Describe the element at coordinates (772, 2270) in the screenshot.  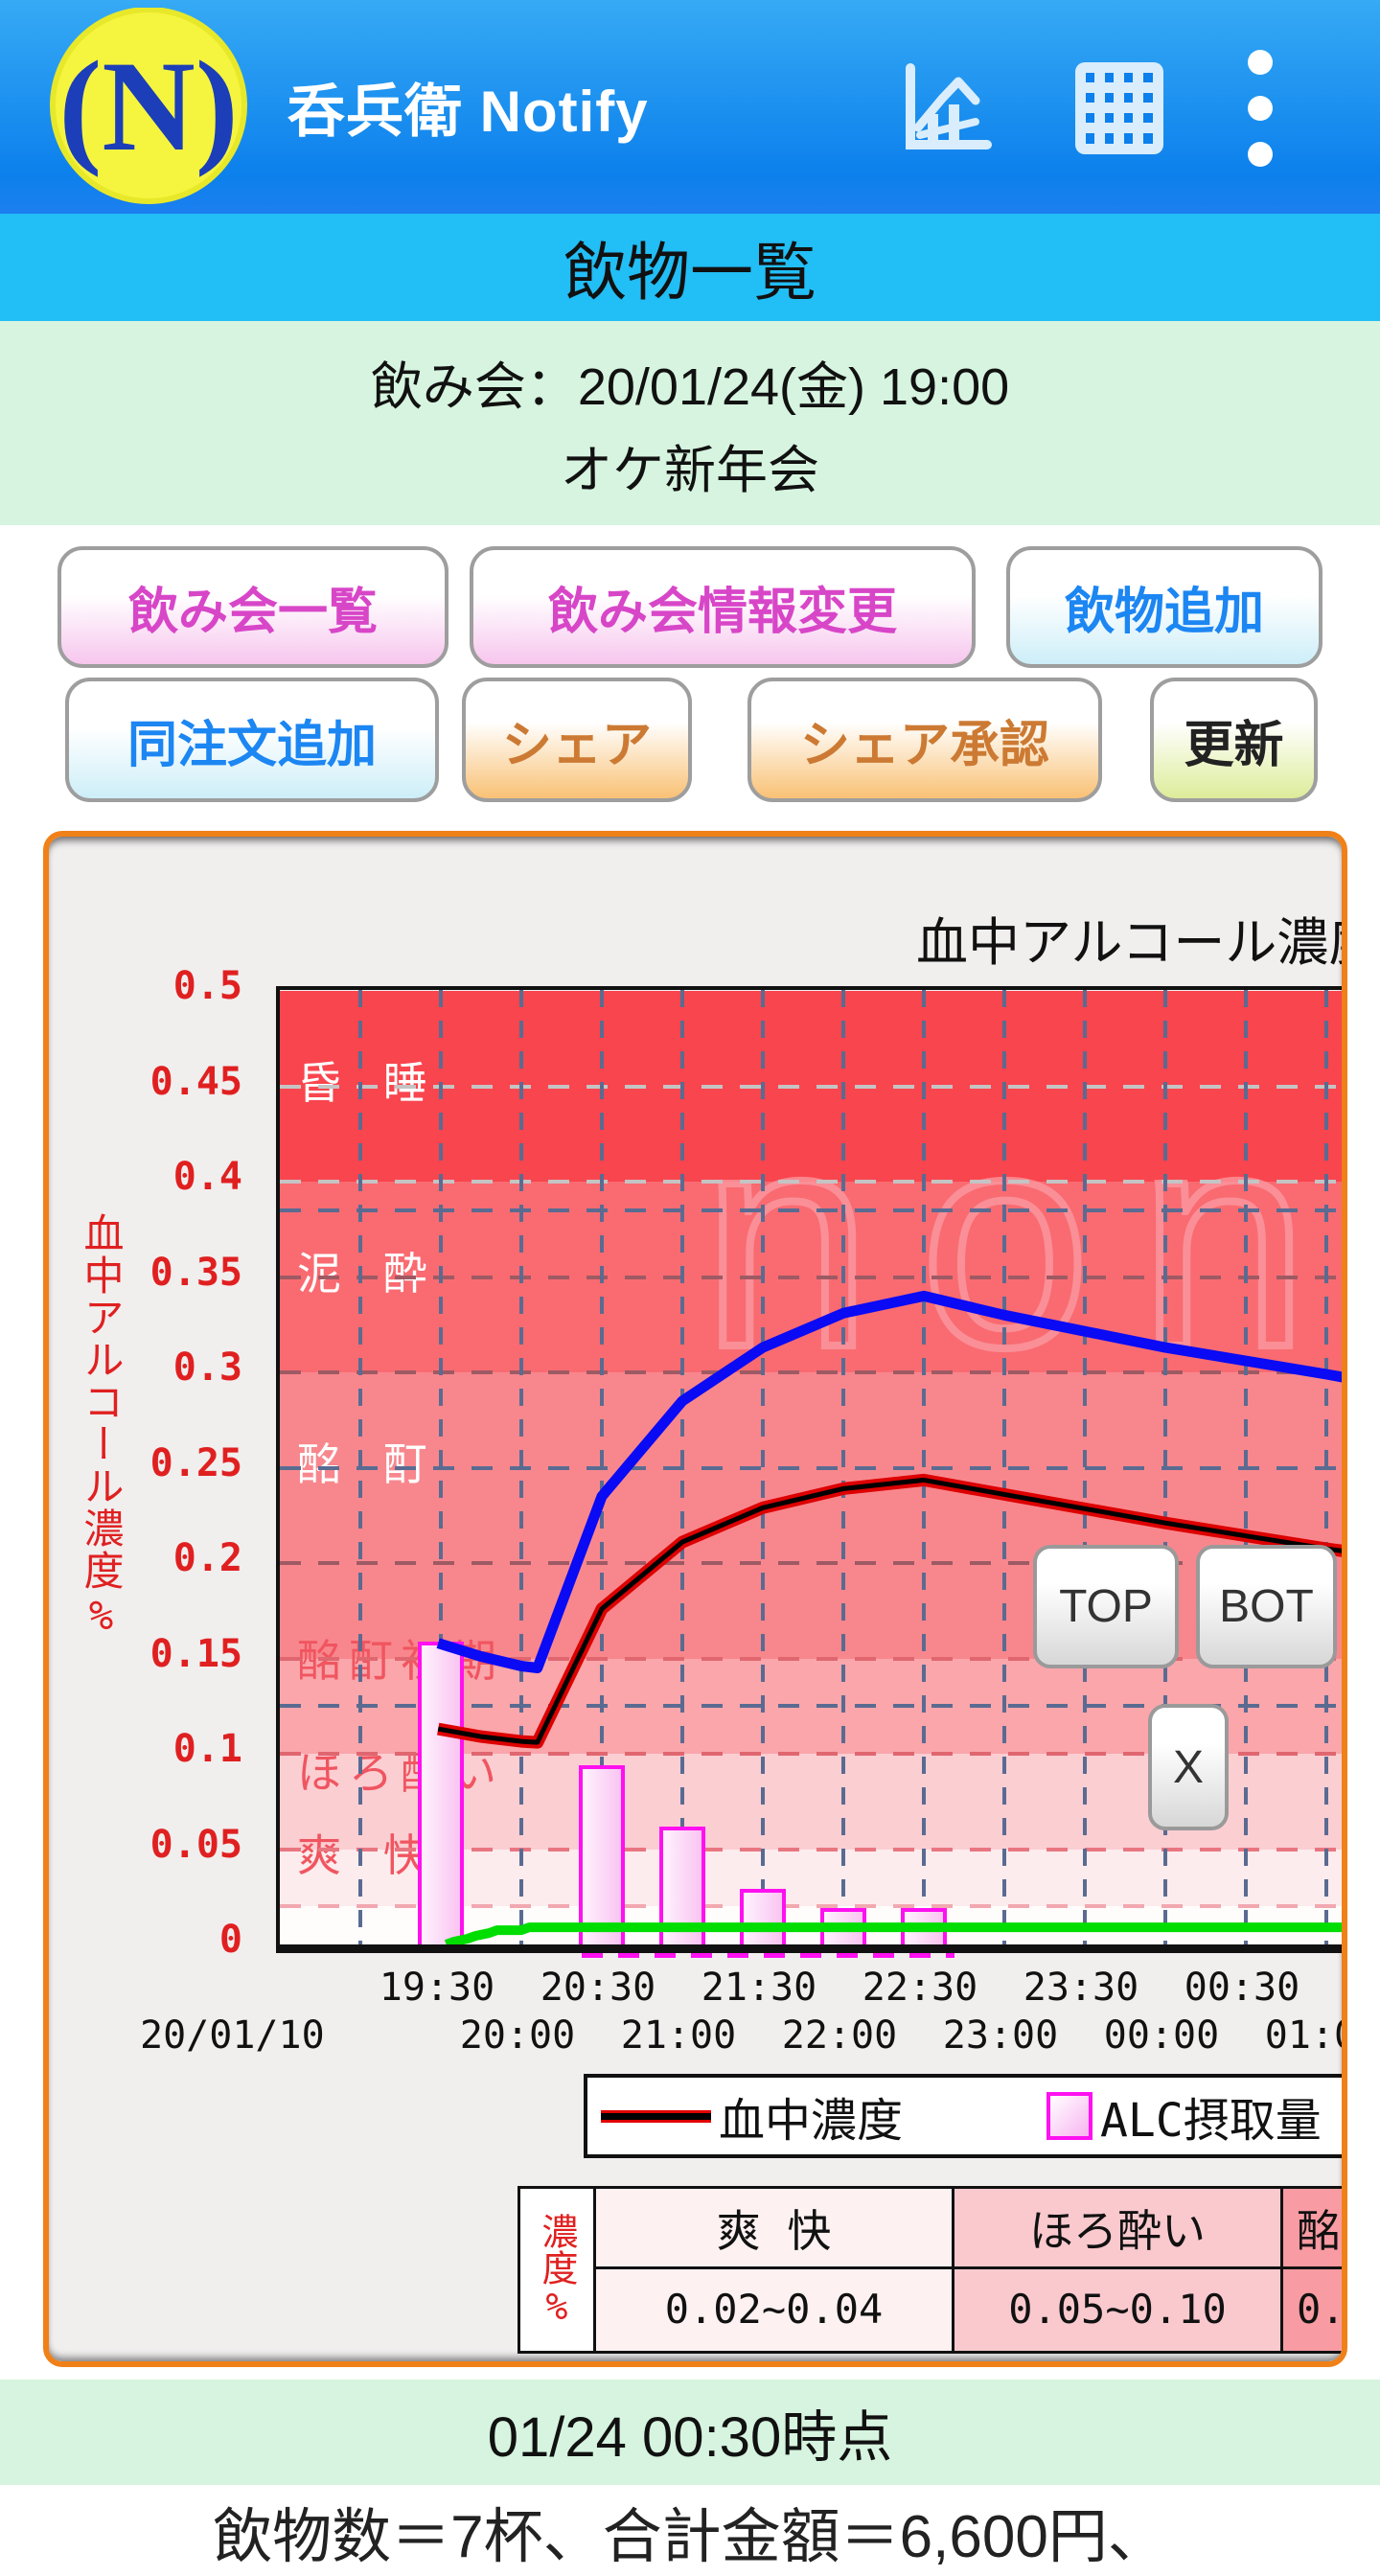
I see `zone-table-col: 爽 快 0.02~0.04` at that location.